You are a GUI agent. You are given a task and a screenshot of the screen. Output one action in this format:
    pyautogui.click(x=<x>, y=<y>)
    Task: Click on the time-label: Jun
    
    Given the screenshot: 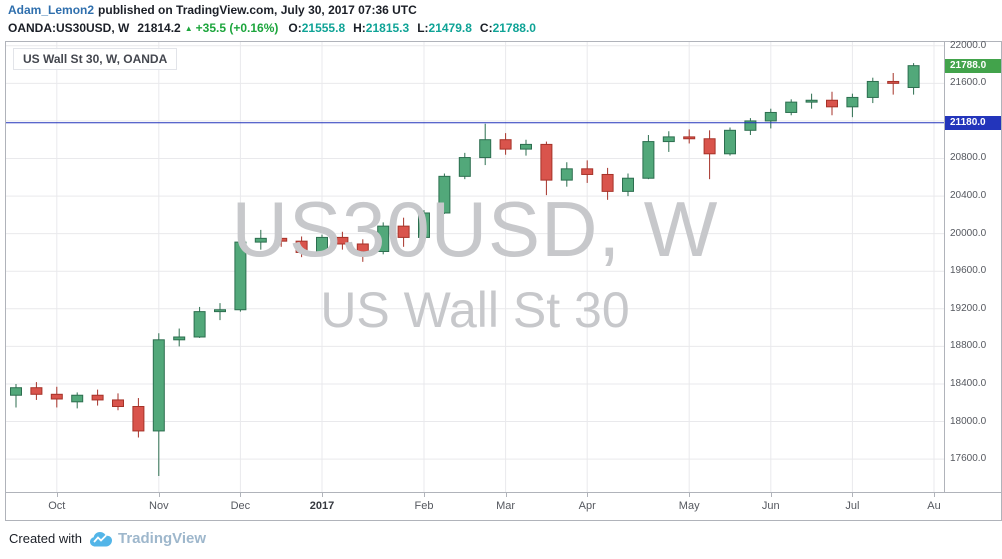 What is the action you would take?
    pyautogui.click(x=770, y=506)
    